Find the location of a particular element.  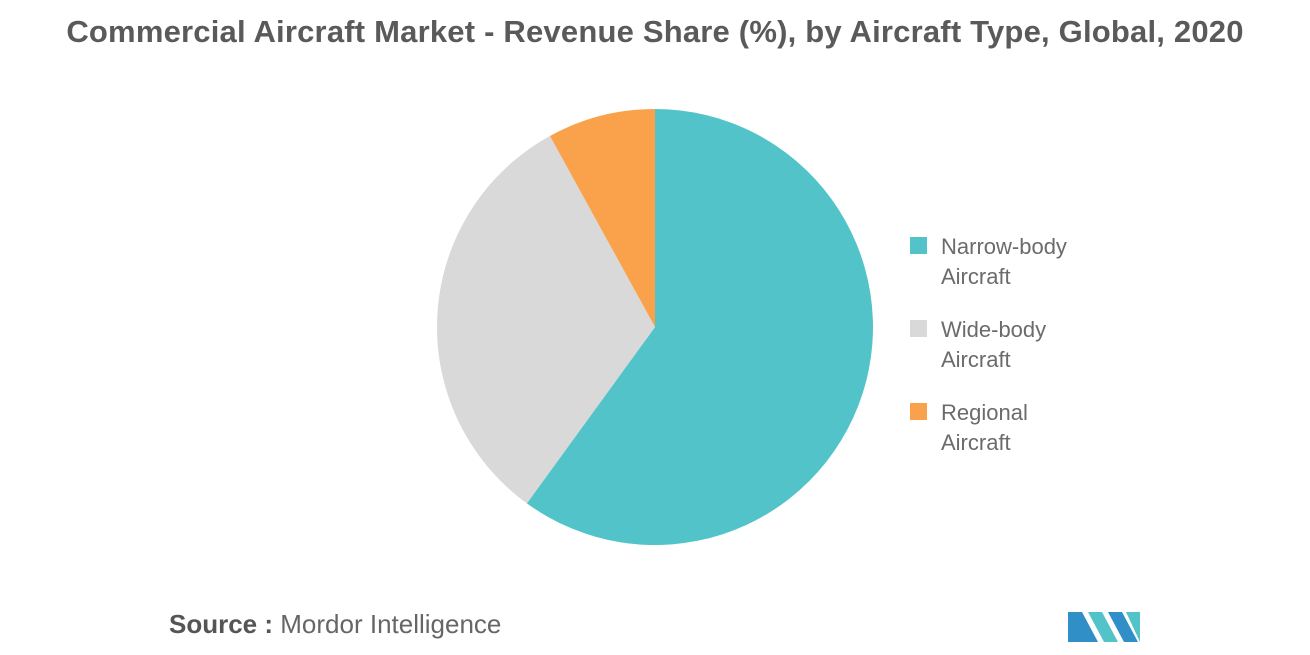

legend-label-line: Narrow-body is located at coordinates (1004, 246).